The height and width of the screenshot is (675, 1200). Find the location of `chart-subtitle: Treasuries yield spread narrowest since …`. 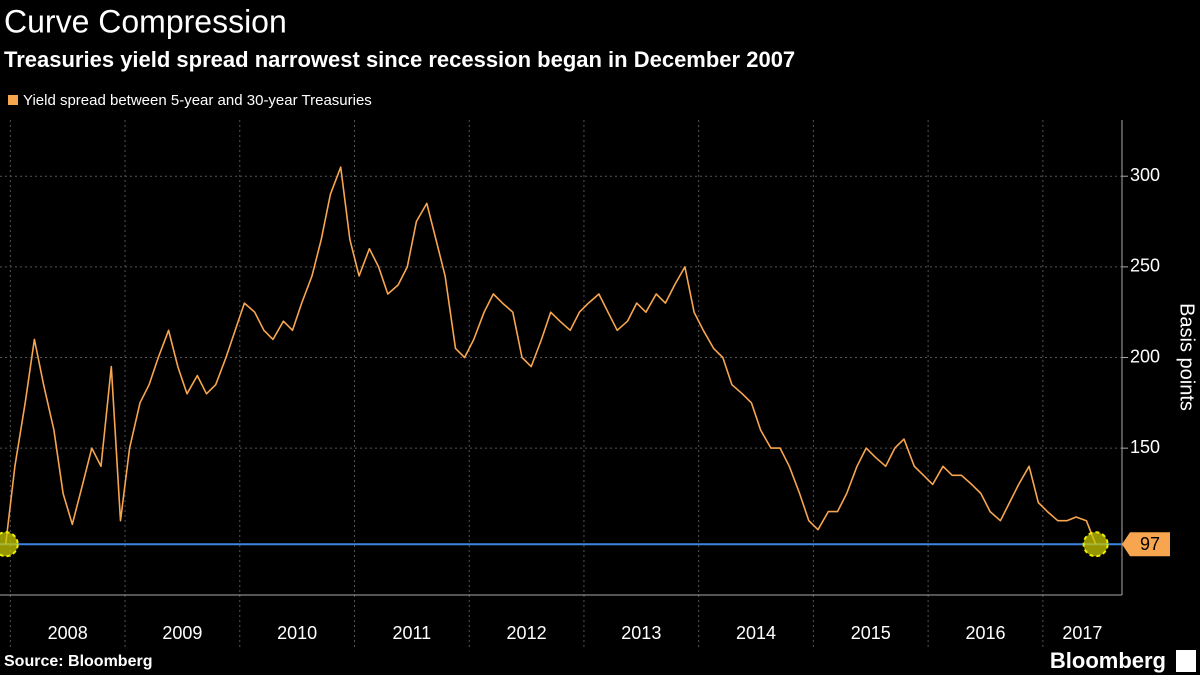

chart-subtitle: Treasuries yield spread narrowest since … is located at coordinates (399, 59).